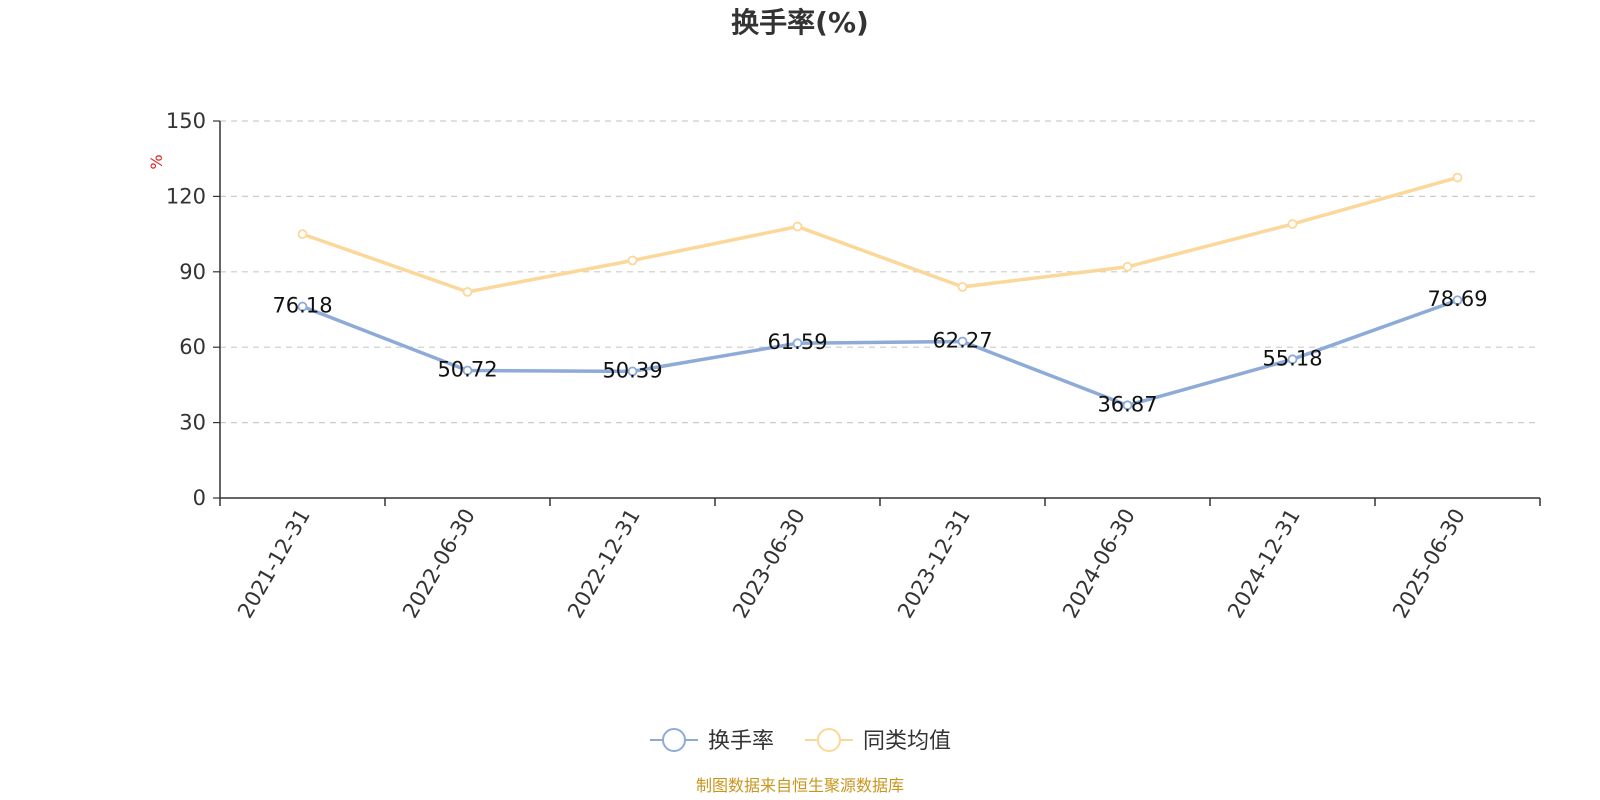  I want to click on x-tick-label: 2024-06-30, so click(1099, 564).